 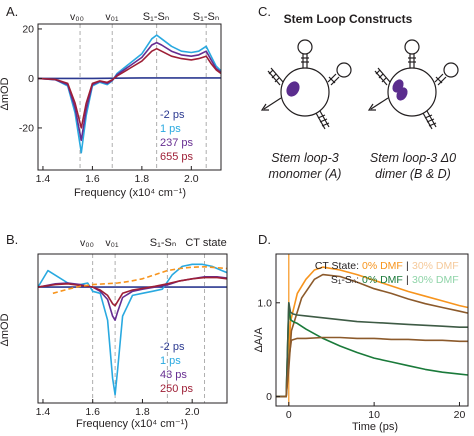 I want to click on legend-s1sn-0dmf: 0% DMF, so click(x=382, y=280).